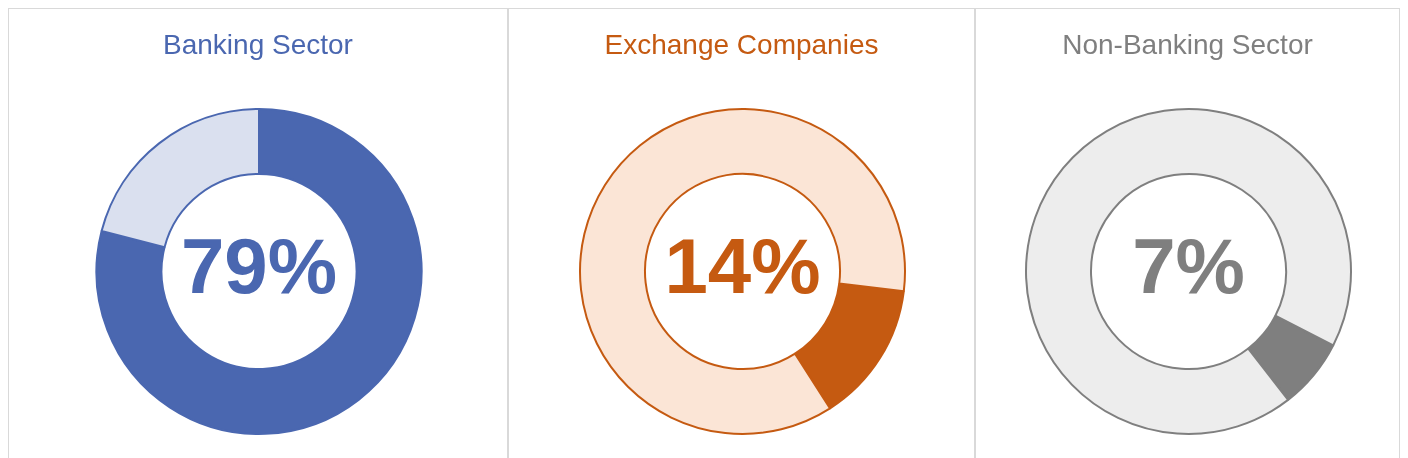 The height and width of the screenshot is (458, 1408). I want to click on chart-title: Banking Sector, so click(258, 45).